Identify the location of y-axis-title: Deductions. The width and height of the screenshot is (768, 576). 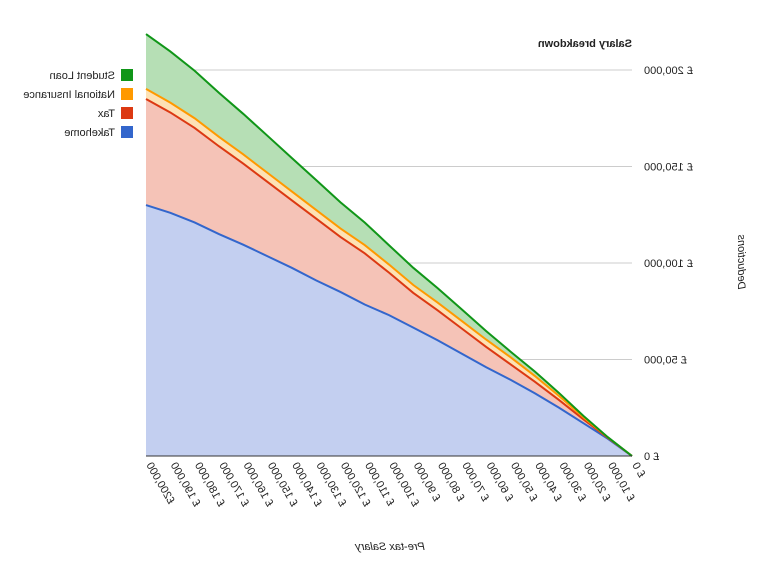
(741, 262).